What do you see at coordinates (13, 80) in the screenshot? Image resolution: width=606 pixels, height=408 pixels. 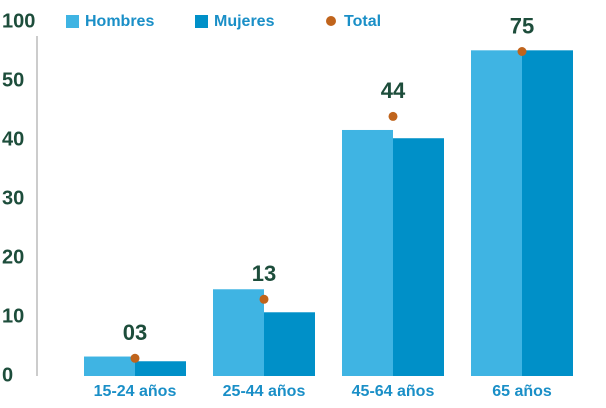 I see `y-tick-label: 50` at bounding box center [13, 80].